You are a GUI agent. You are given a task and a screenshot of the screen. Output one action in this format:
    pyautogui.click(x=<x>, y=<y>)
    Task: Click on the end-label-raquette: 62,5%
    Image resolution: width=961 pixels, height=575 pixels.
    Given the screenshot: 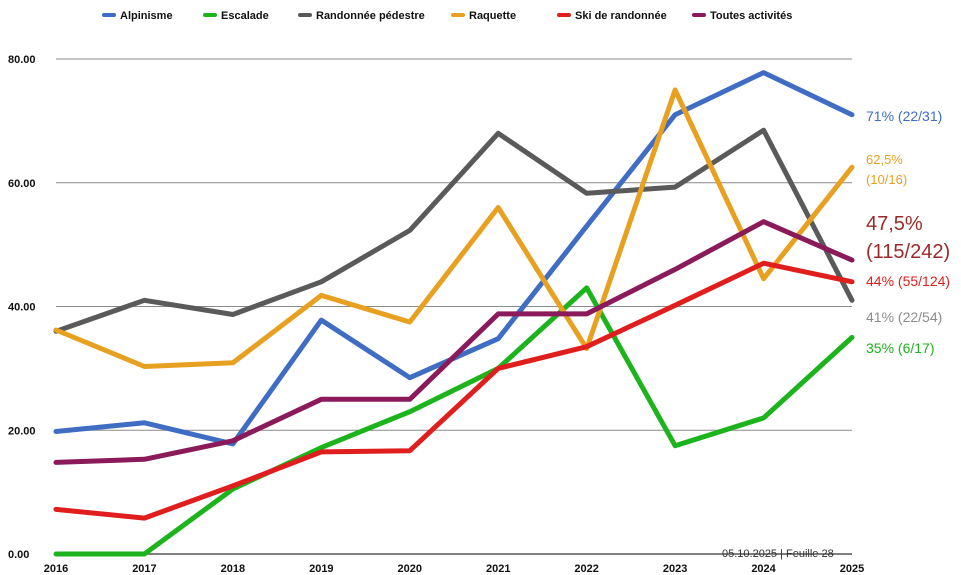 What is the action you would take?
    pyautogui.click(x=884, y=159)
    